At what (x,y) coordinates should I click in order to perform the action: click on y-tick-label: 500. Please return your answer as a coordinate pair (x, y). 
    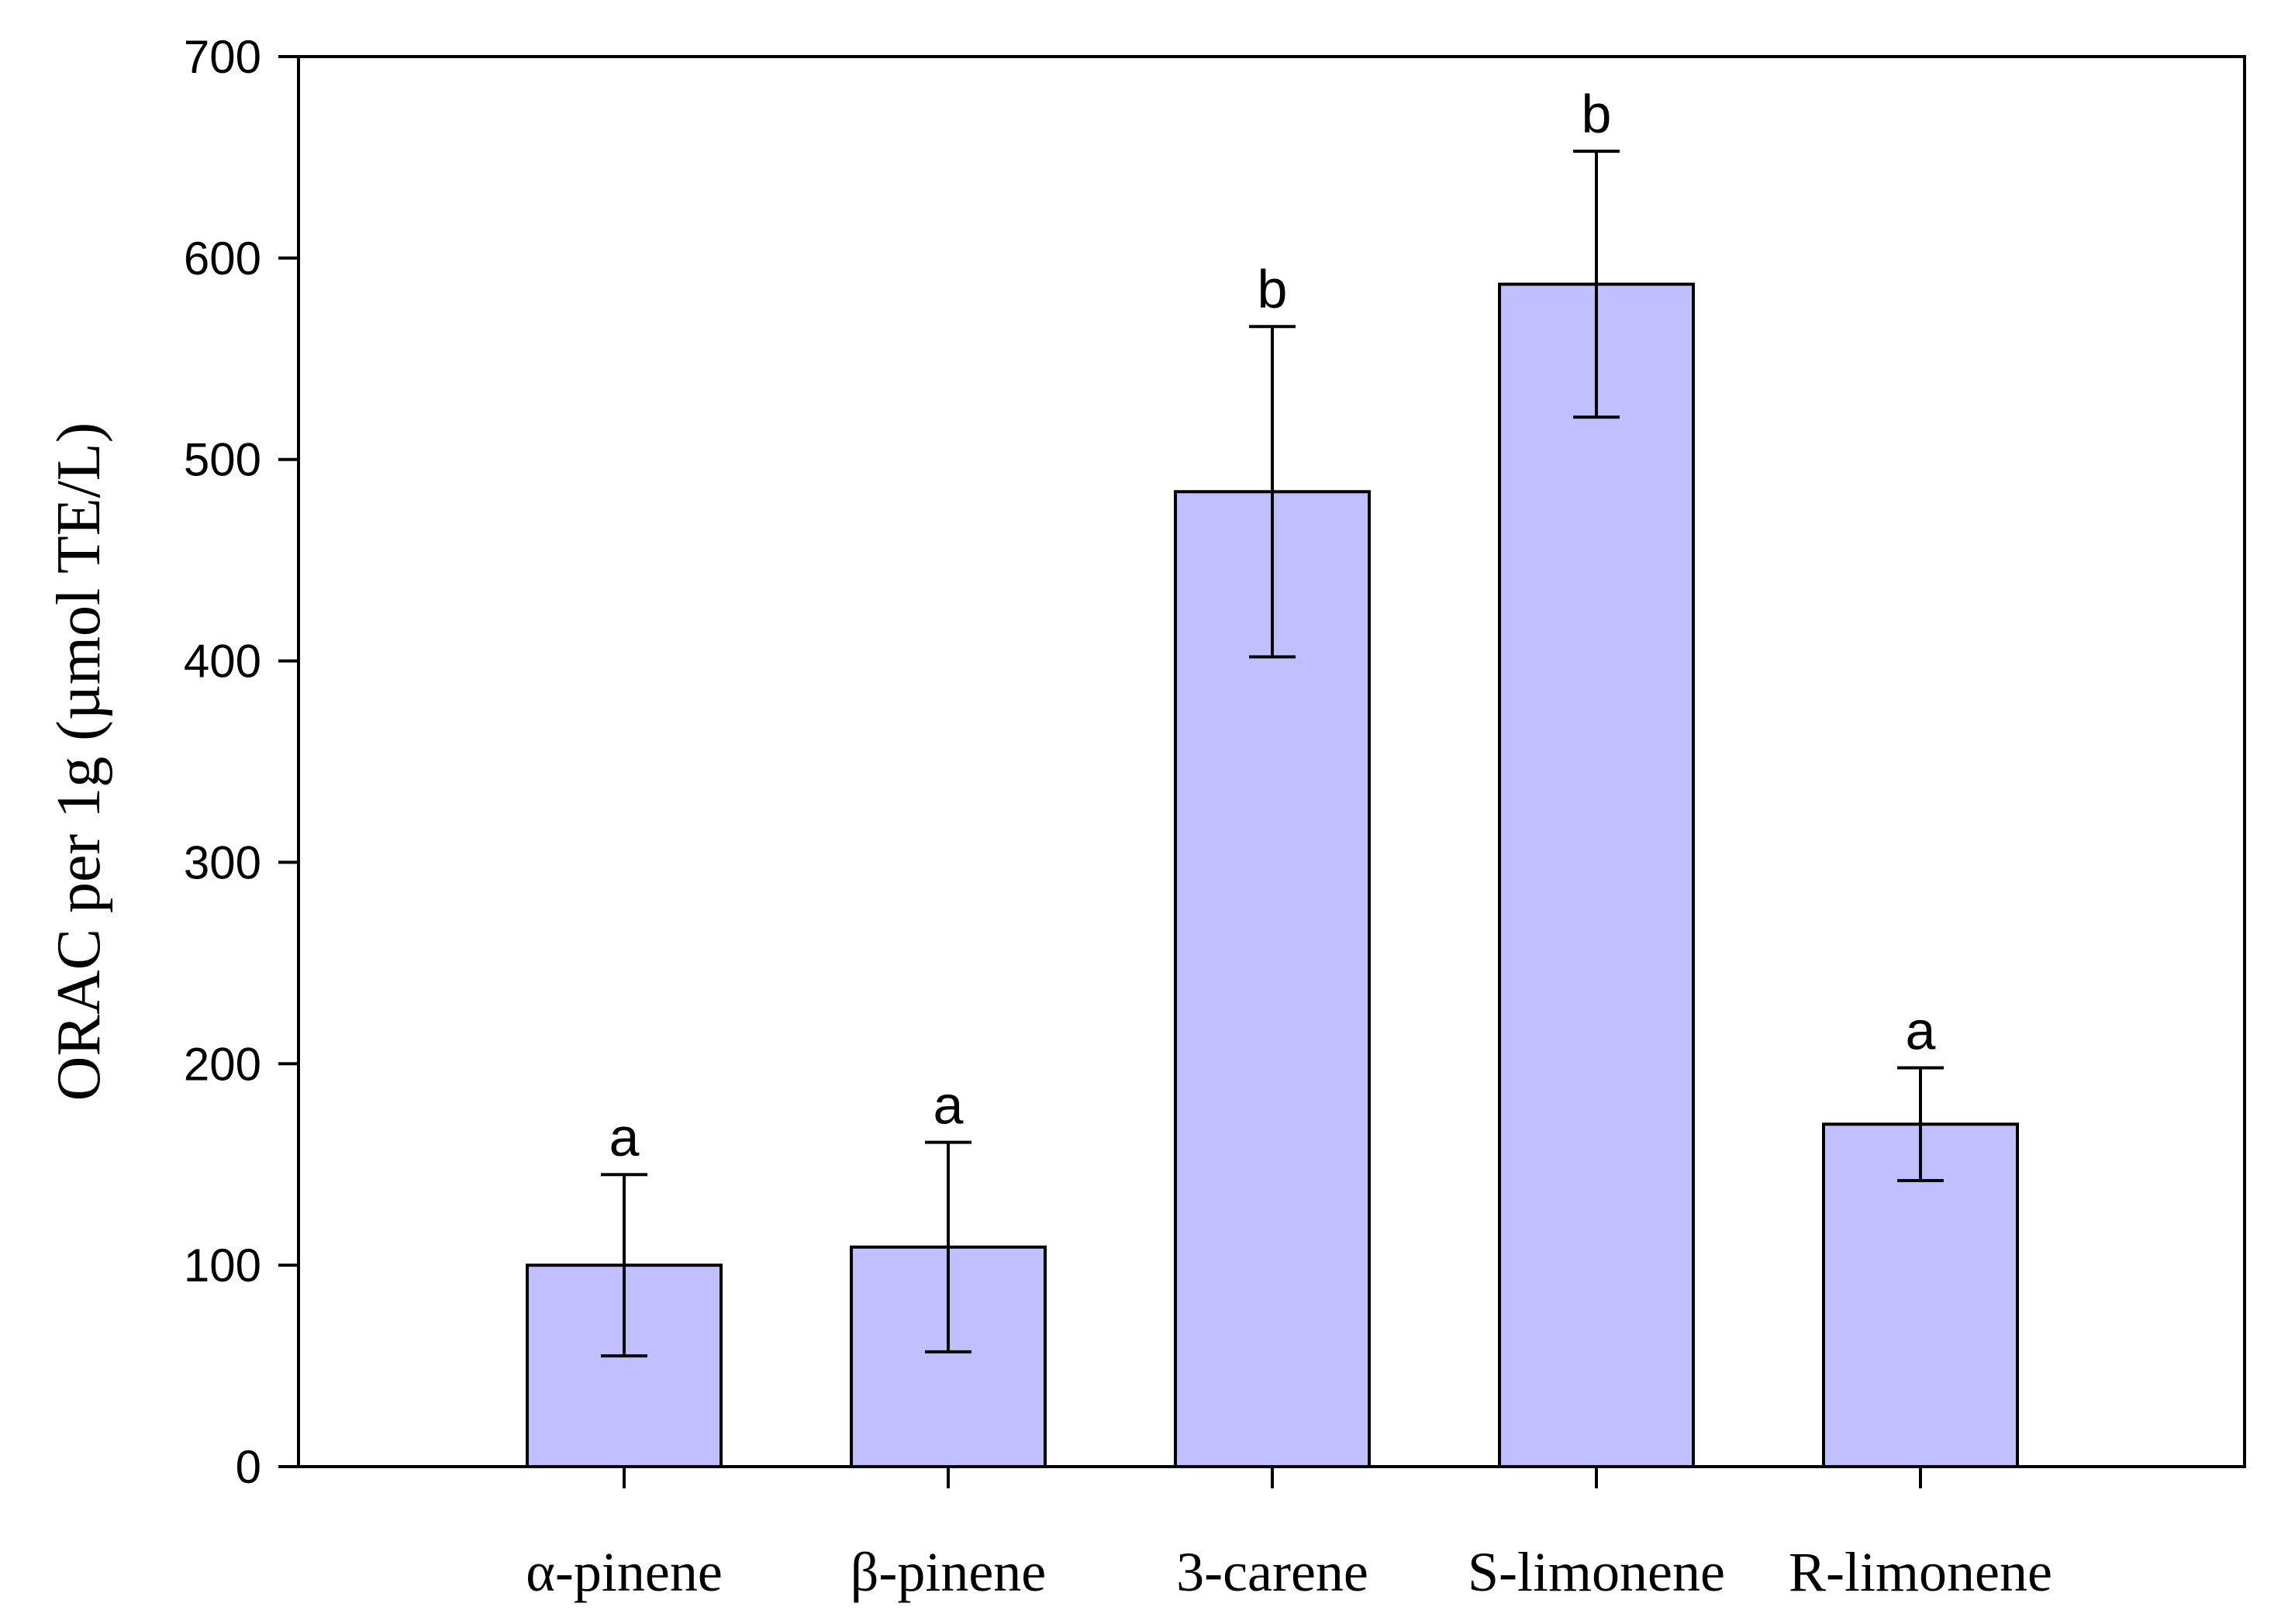
    Looking at the image, I should click on (222, 460).